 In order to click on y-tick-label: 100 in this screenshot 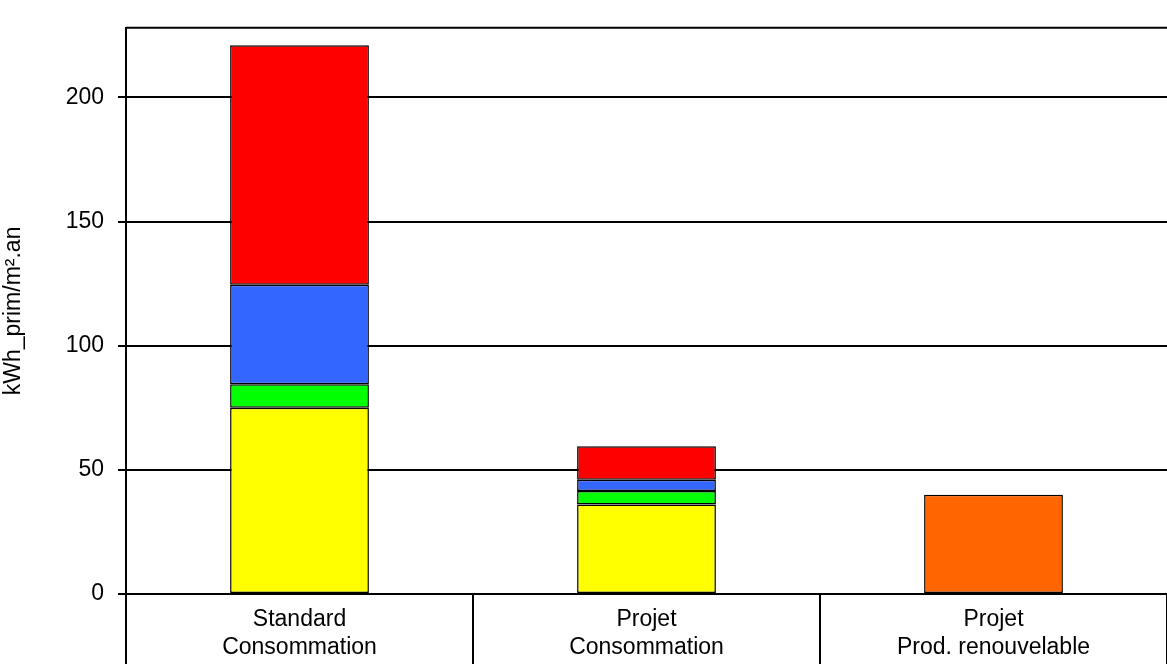, I will do `click(84, 344)`.